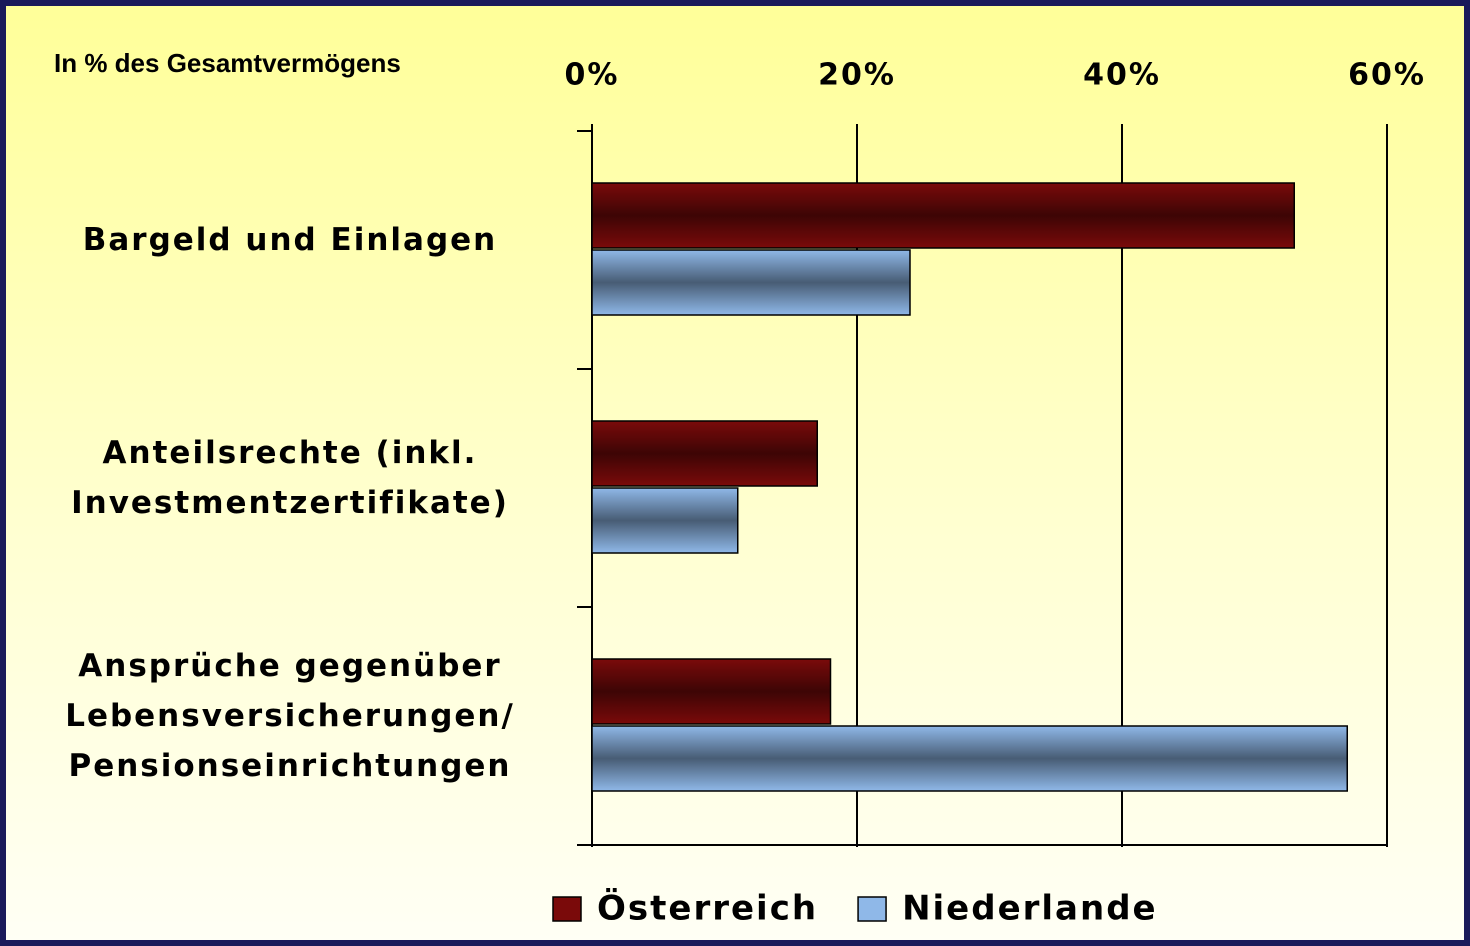 This screenshot has width=1470, height=946. Describe the element at coordinates (227, 63) in the screenshot. I see `chart-subtitle: In % des Gesamtvermögens` at that location.